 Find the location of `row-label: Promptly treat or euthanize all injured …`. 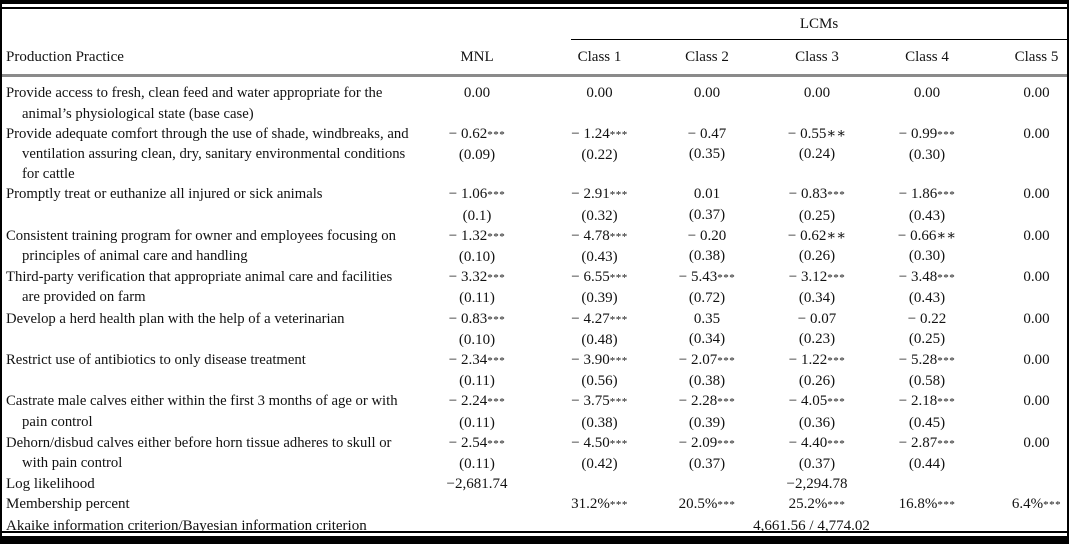

row-label: Promptly treat or euthanize all injured … is located at coordinates (164, 194).